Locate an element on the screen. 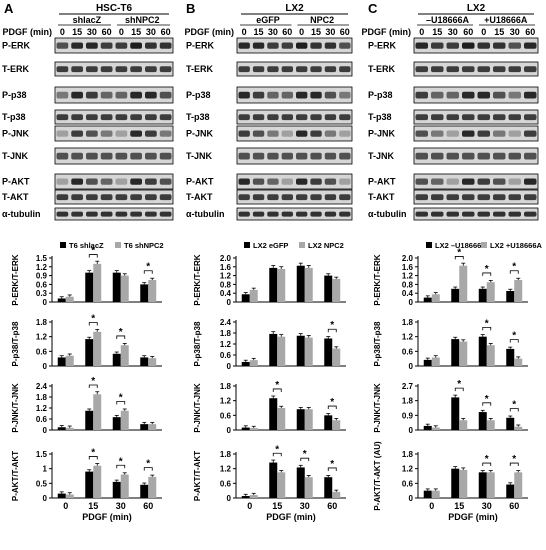 This screenshot has width=546, height=550. cell-line-title: LX2 is located at coordinates (476, 8).